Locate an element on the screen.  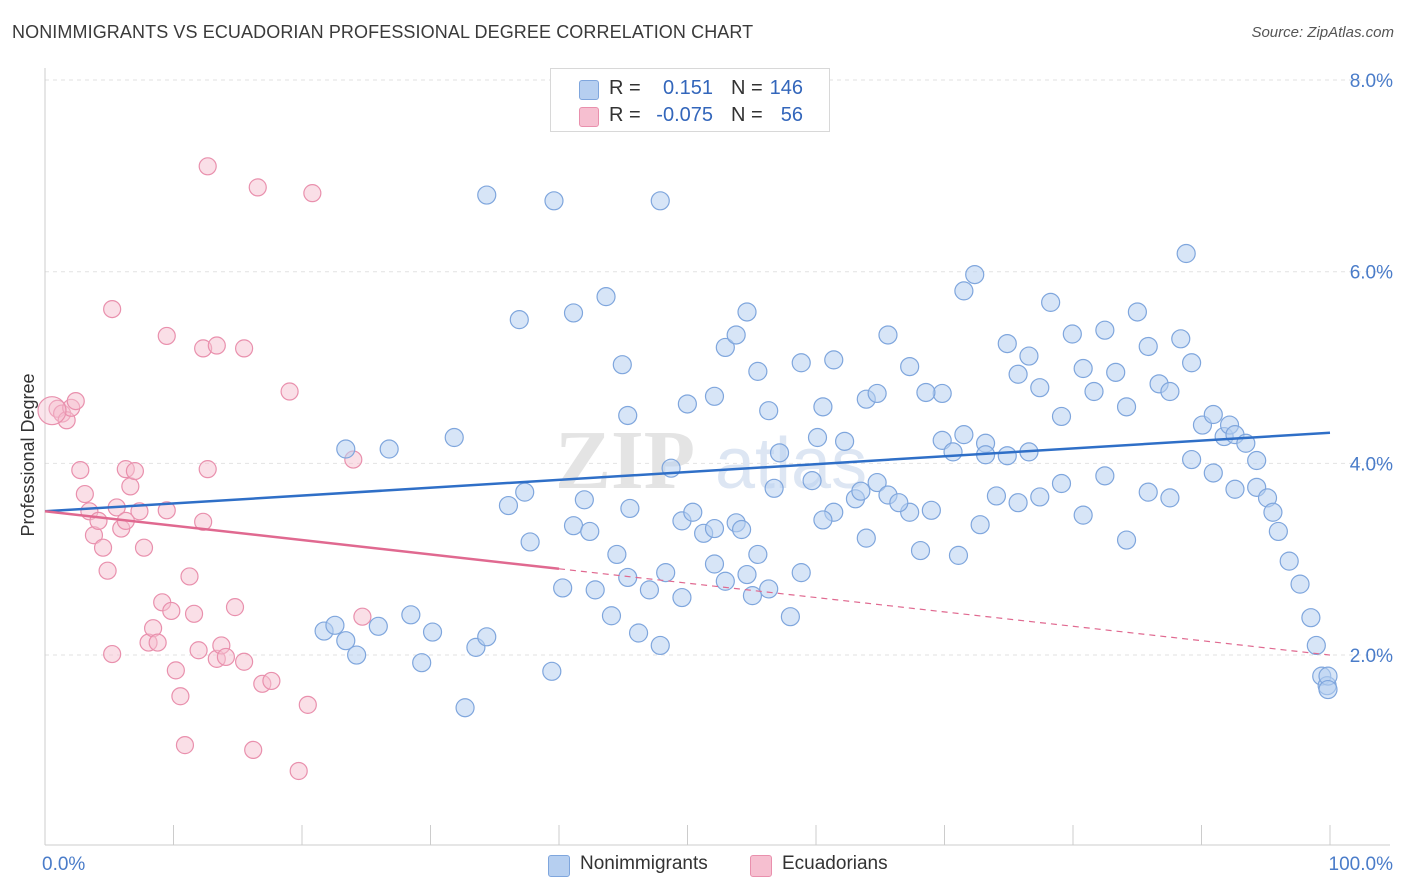
legend-n-value: 146 is located at coordinates (786, 88).